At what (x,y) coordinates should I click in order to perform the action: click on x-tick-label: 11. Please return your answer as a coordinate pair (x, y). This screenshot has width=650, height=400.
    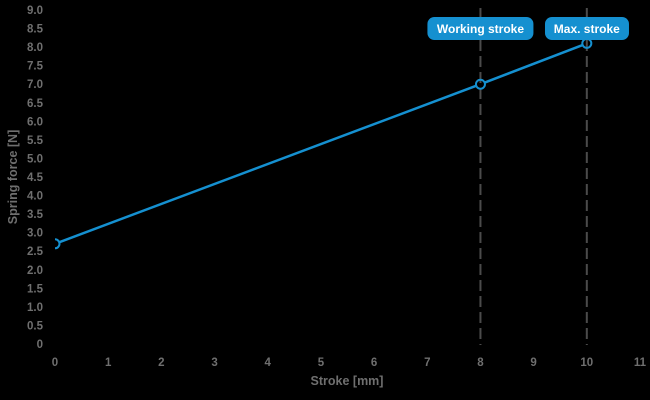
    Looking at the image, I should click on (640, 363).